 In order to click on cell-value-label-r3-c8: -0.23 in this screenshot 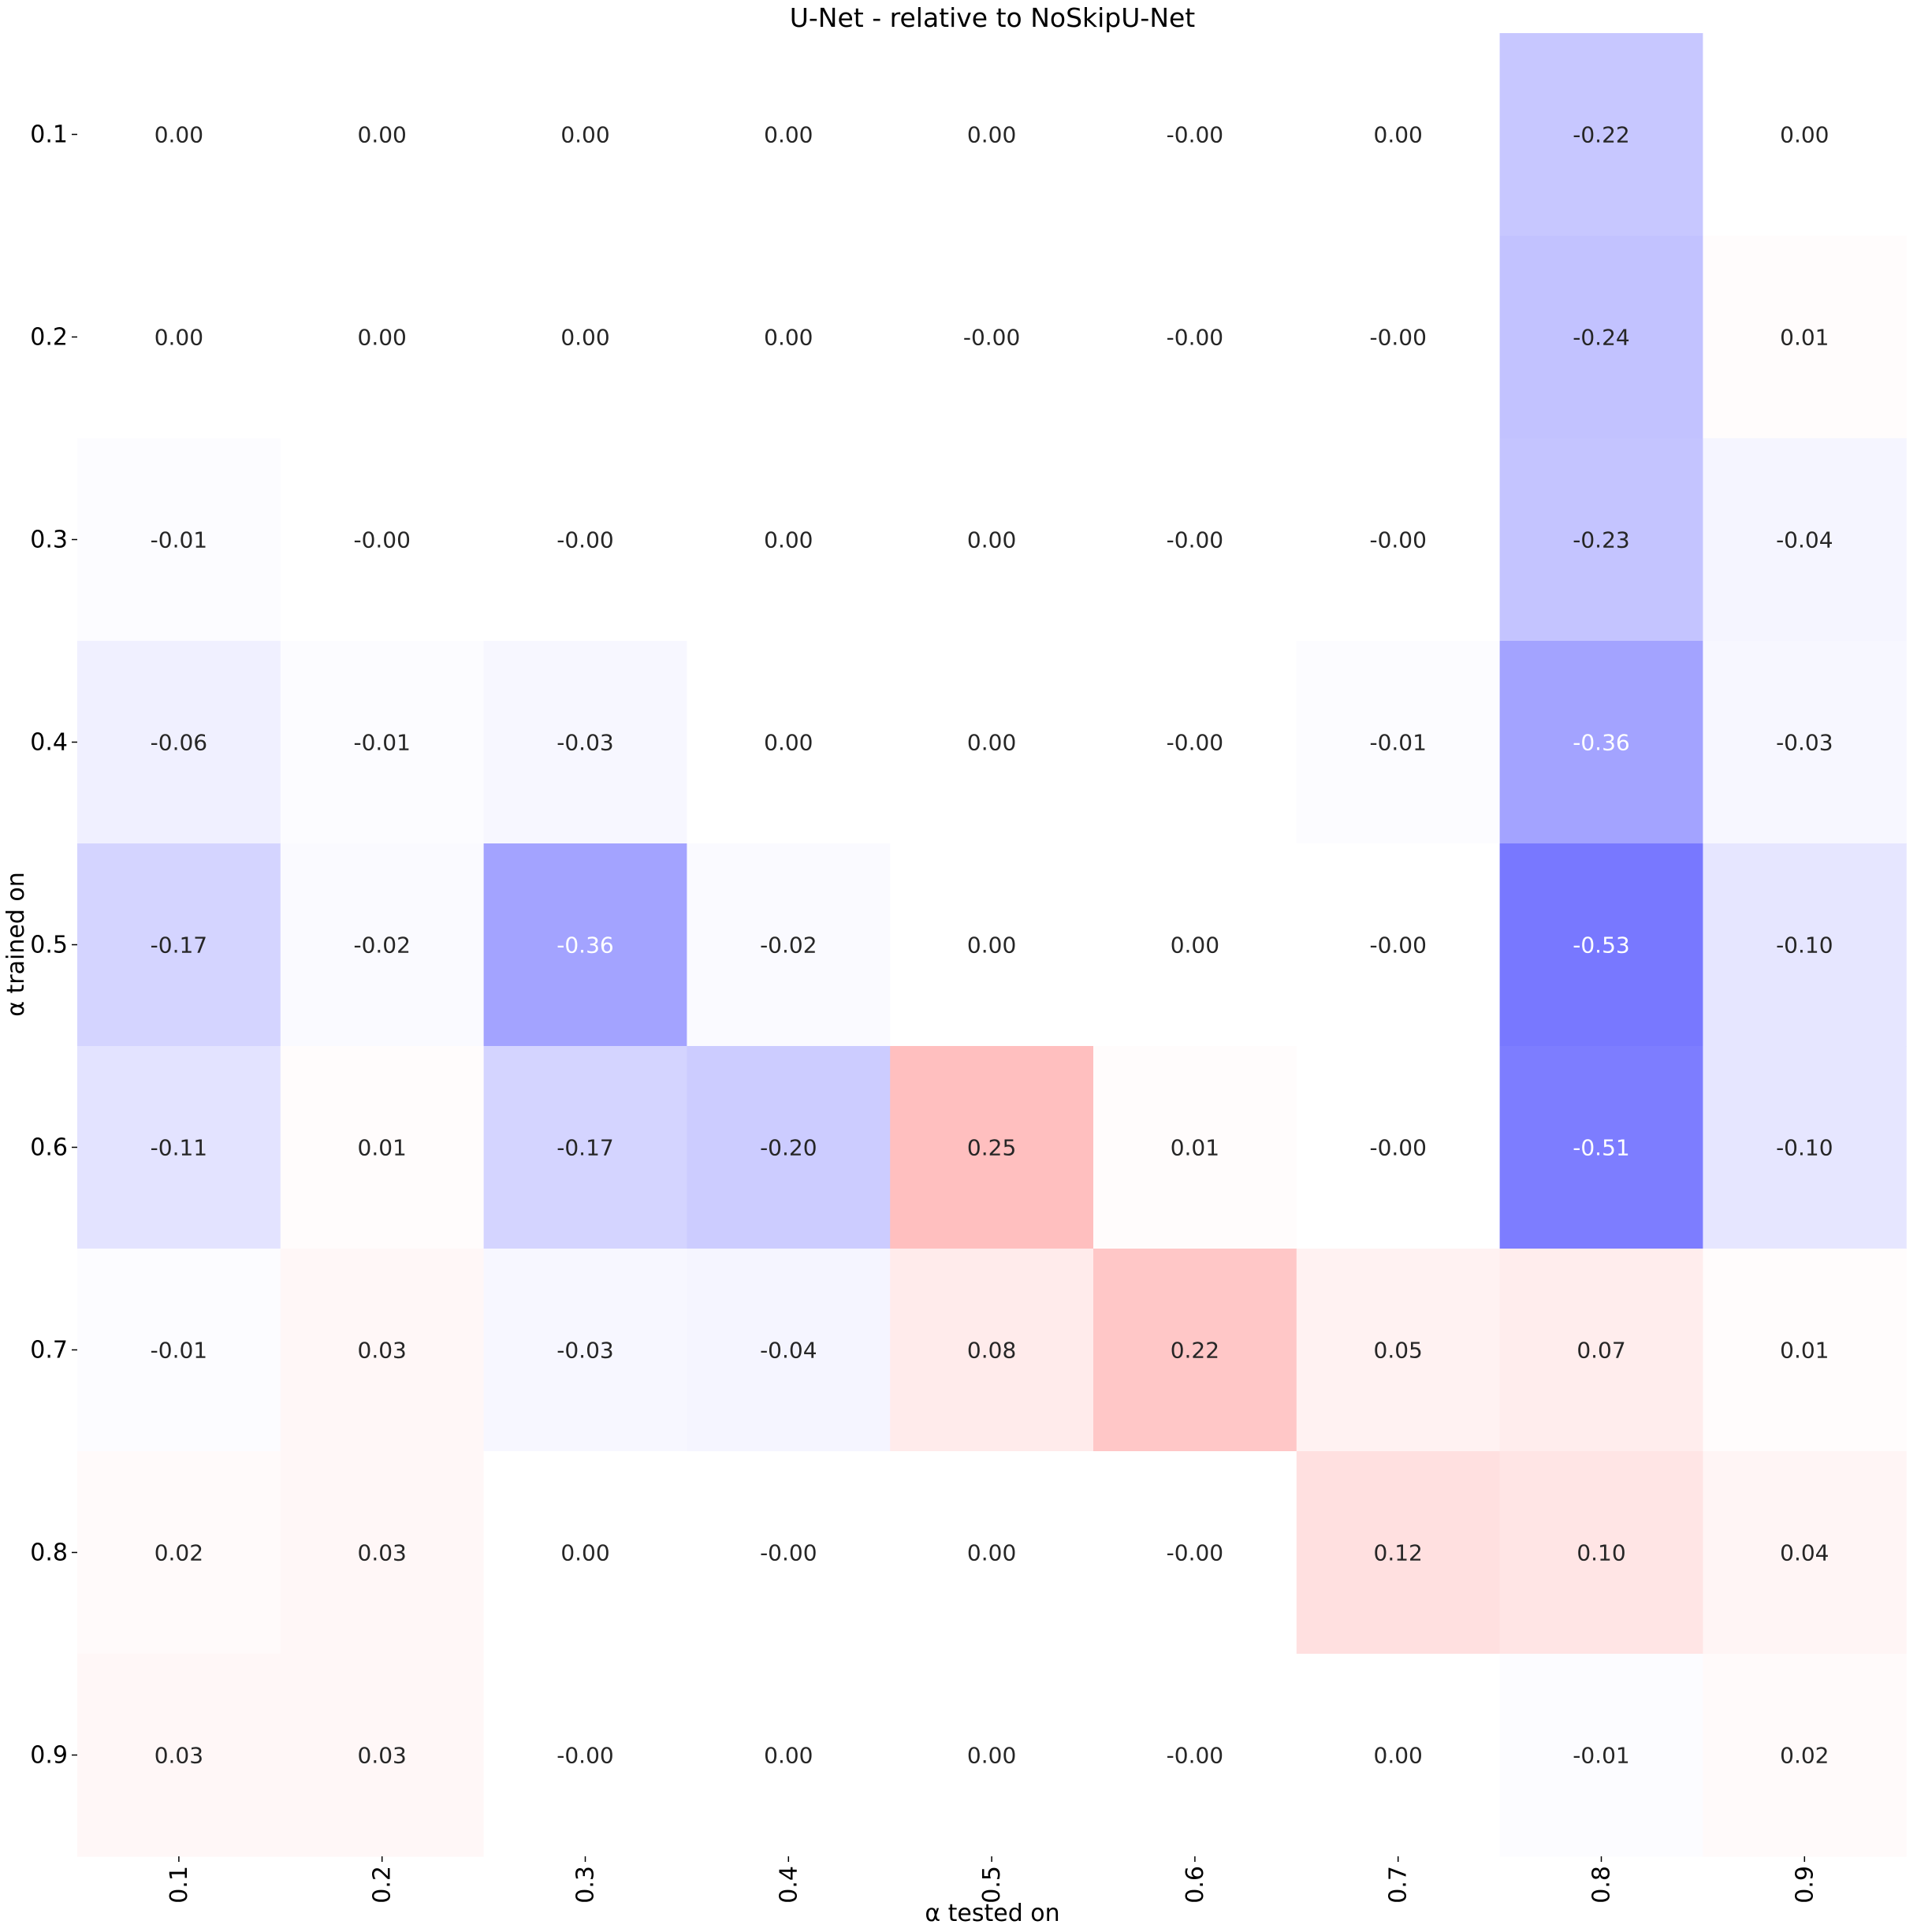, I will do `click(1601, 540)`.